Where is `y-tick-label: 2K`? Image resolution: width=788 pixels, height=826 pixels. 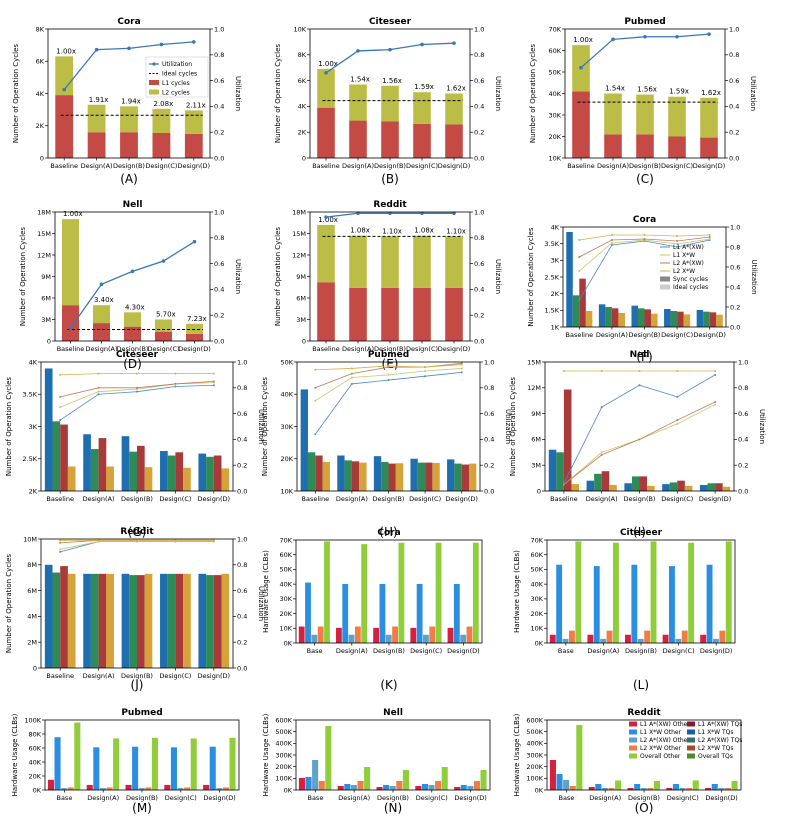
y-tick-label: 2K is located at coordinates (33, 491).